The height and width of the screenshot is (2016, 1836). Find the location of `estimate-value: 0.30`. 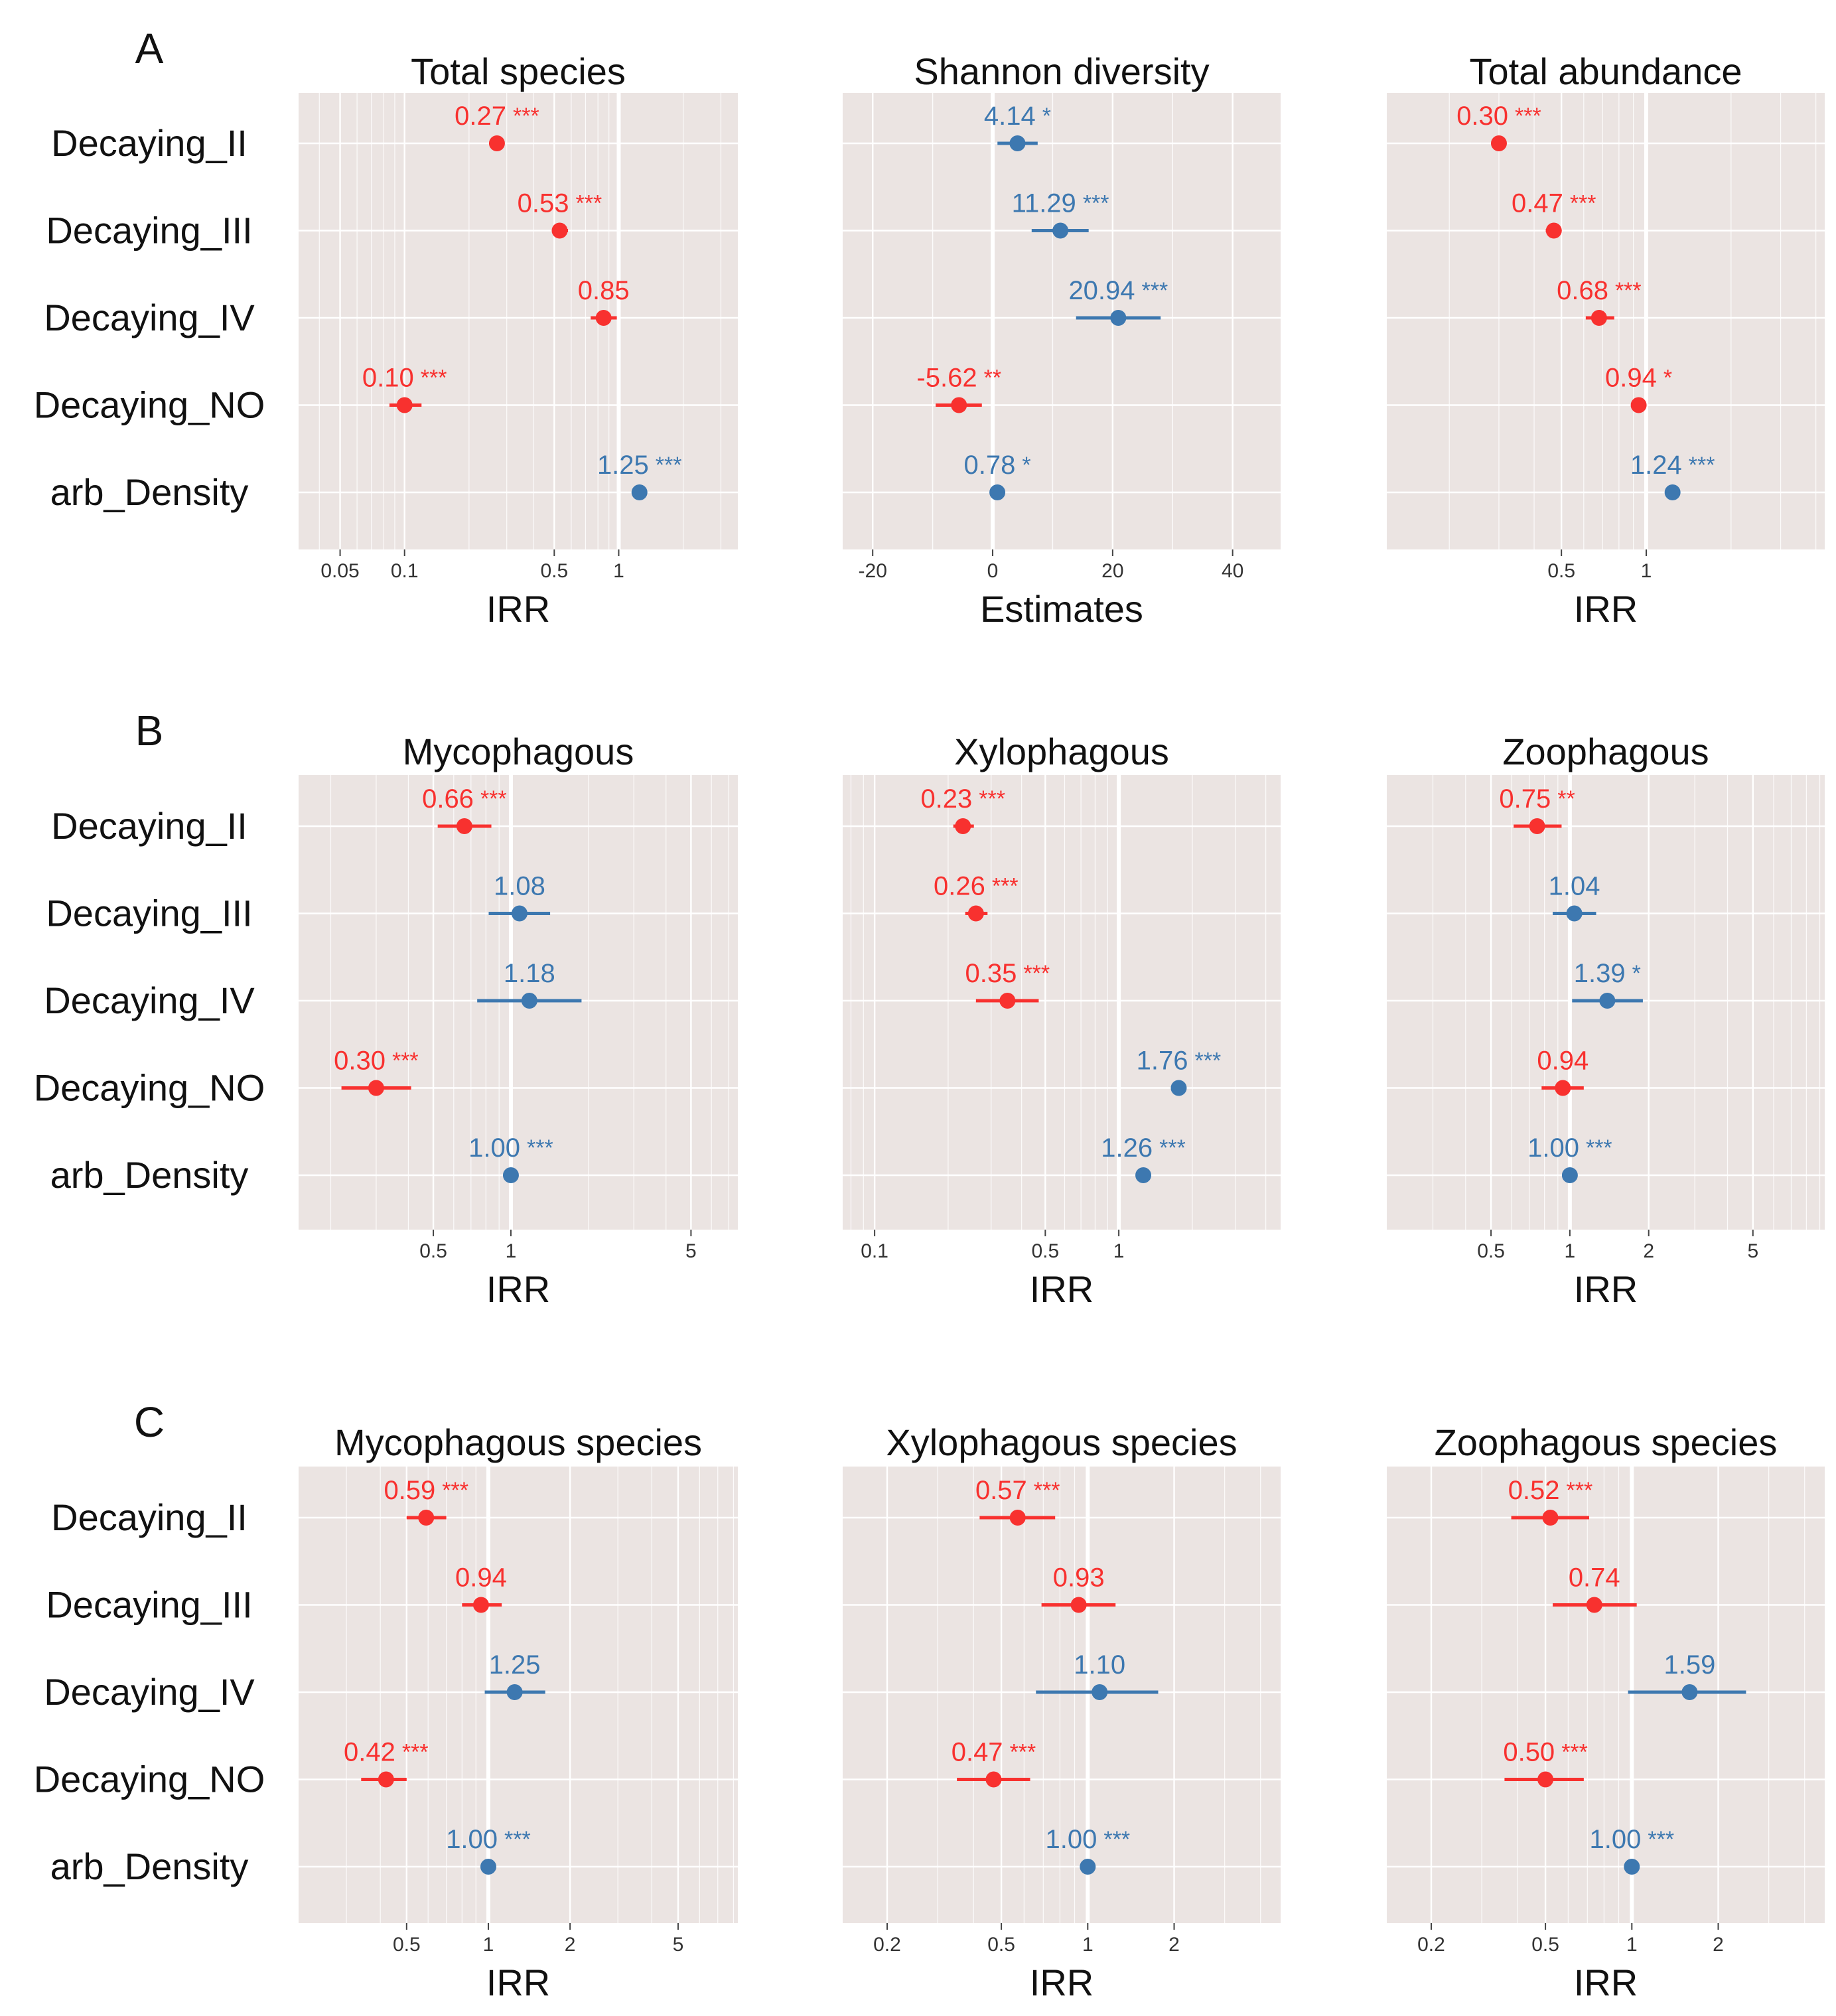

estimate-value: 0.30 is located at coordinates (1482, 116).